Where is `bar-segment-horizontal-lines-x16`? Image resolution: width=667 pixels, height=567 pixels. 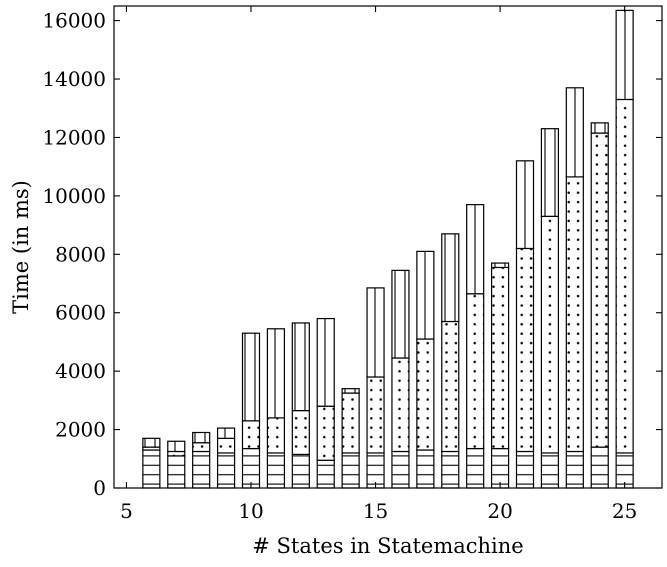
bar-segment-horizontal-lines-x16 is located at coordinates (400, 469).